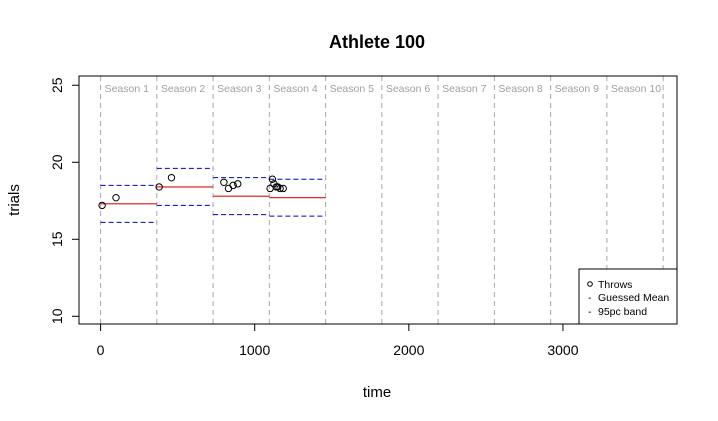 The image size is (718, 421). Describe the element at coordinates (352, 89) in the screenshot. I see `season-label-5: Season 5` at that location.